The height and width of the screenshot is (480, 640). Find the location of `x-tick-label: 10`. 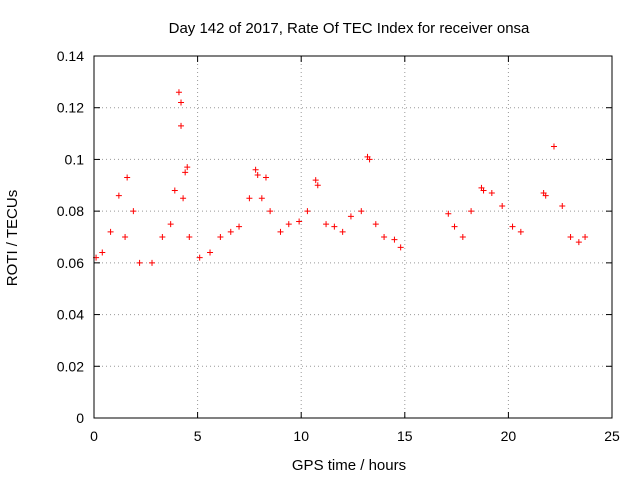

x-tick-label: 10 is located at coordinates (301, 436).